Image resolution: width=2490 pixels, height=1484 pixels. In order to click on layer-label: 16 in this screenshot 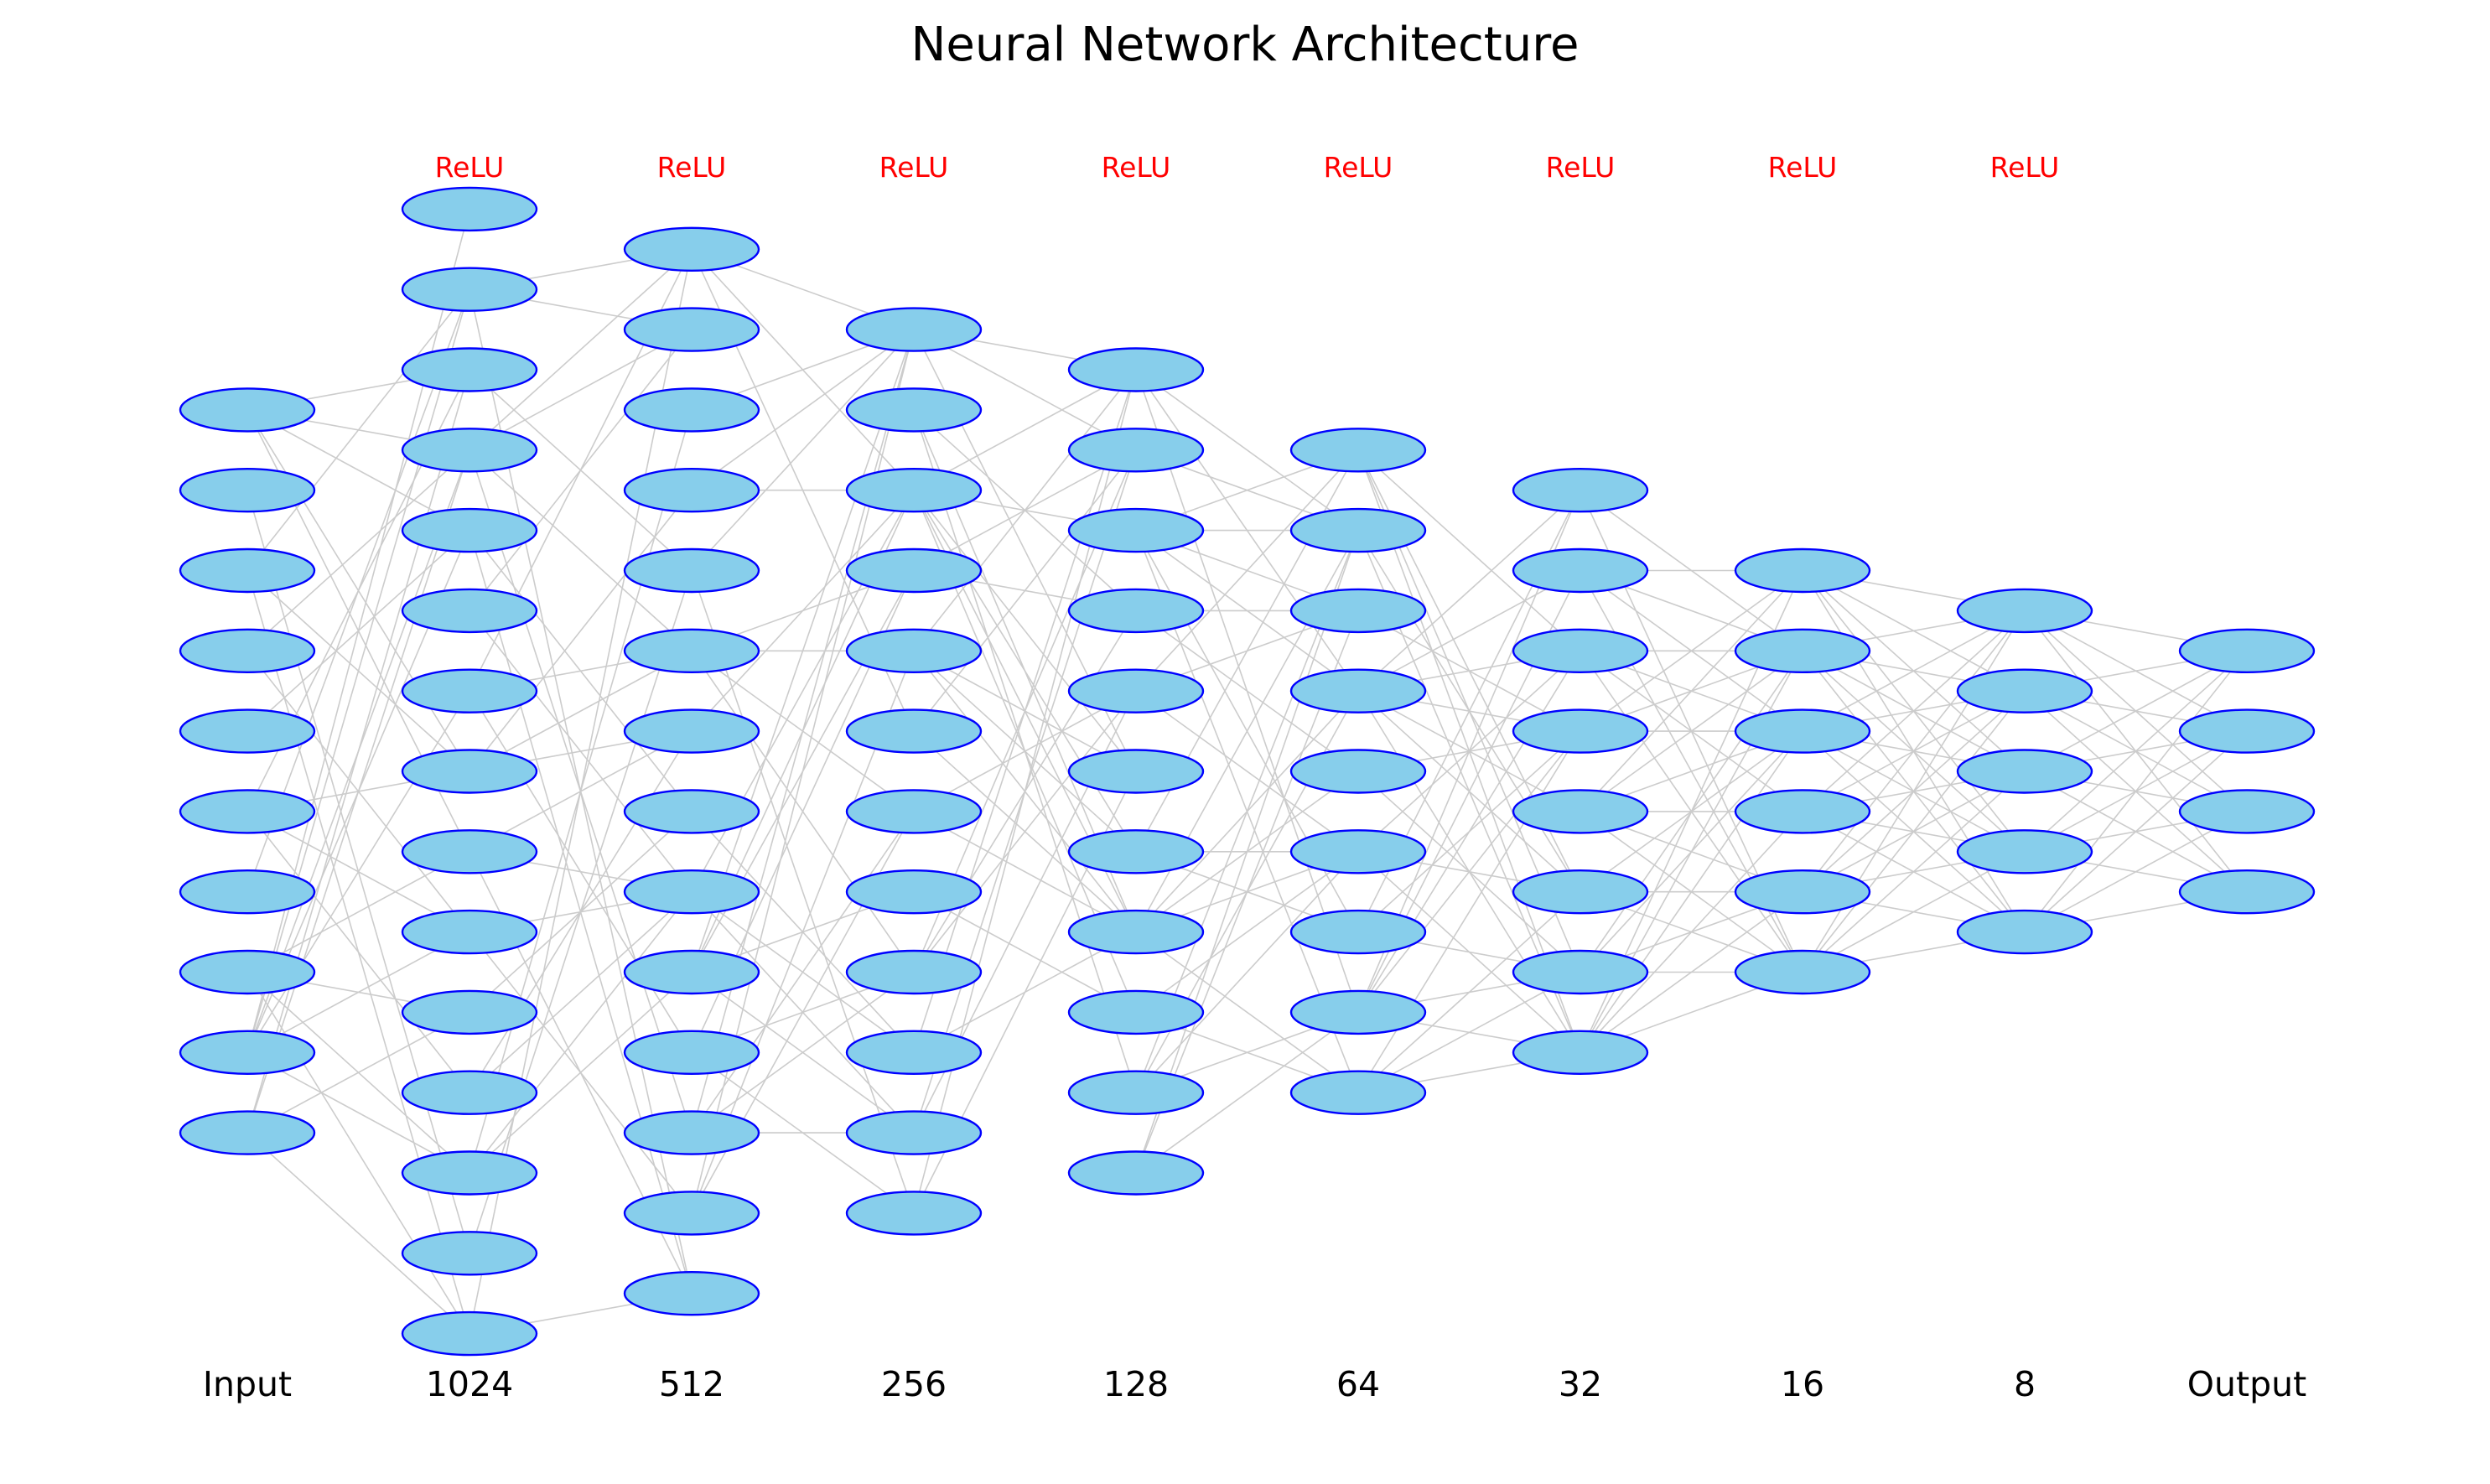, I will do `click(1802, 1384)`.